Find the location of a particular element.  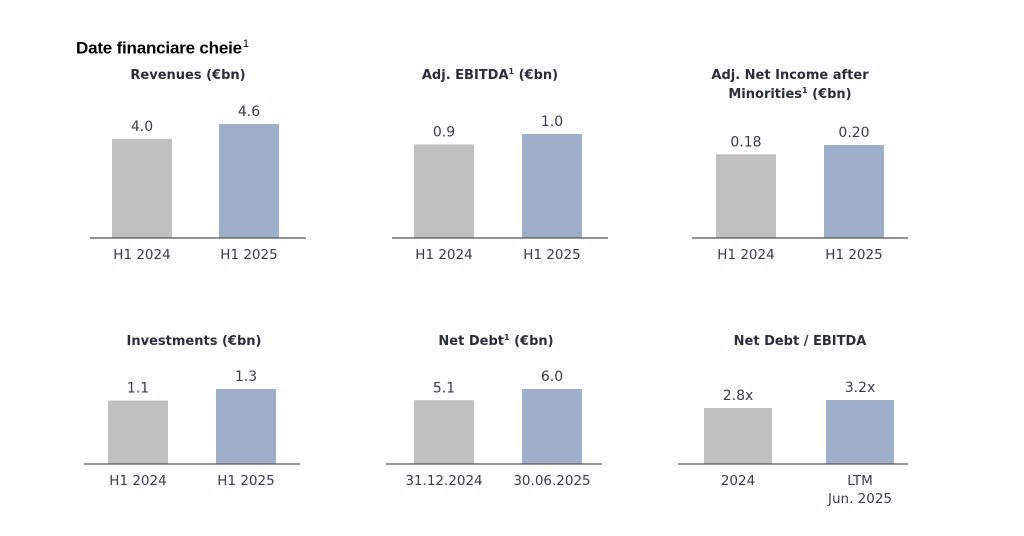

page-title-footnote: 1 is located at coordinates (245, 44).